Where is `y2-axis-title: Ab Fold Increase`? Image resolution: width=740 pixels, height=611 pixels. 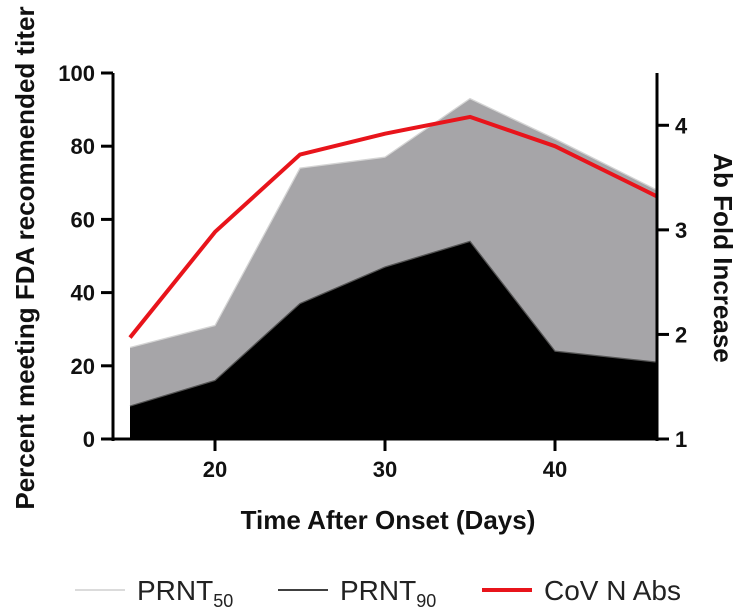 y2-axis-title: Ab Fold Increase is located at coordinates (723, 258).